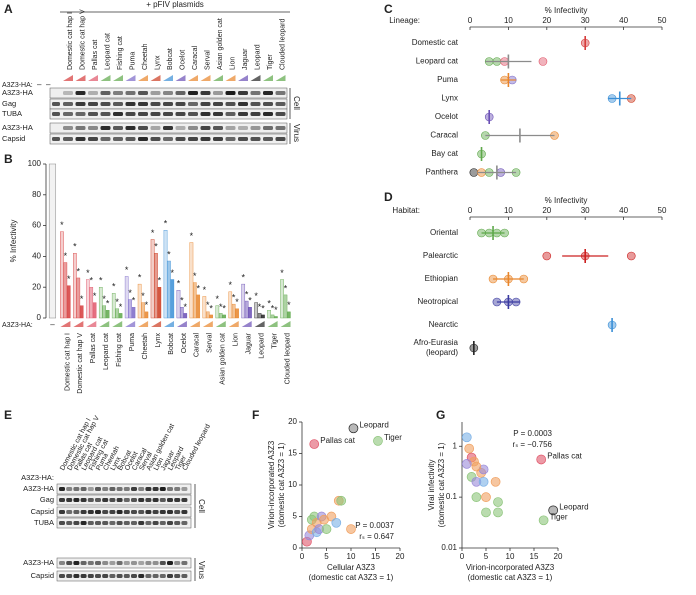 The image size is (696, 595). Describe the element at coordinates (42, 511) in the screenshot. I see `blot-row-label: Capsid` at that location.